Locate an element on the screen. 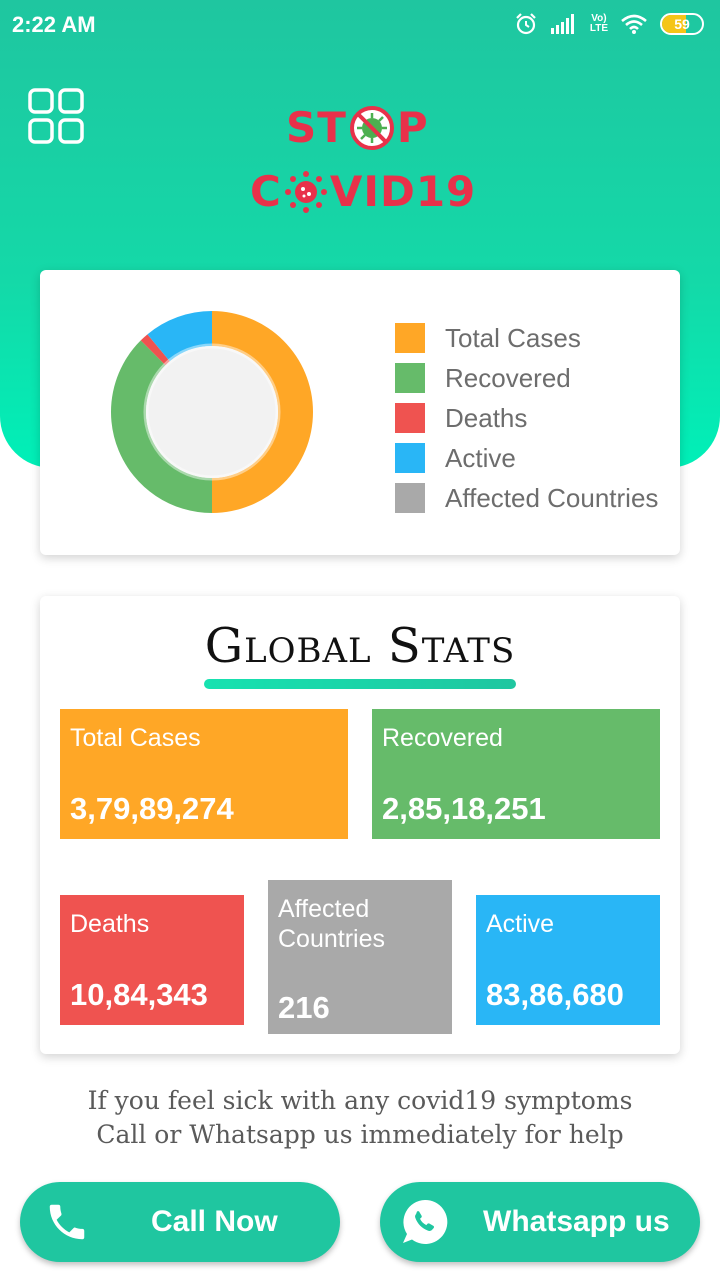 This screenshot has width=720, height=1280. slice-deaths is located at coordinates (155, 350).